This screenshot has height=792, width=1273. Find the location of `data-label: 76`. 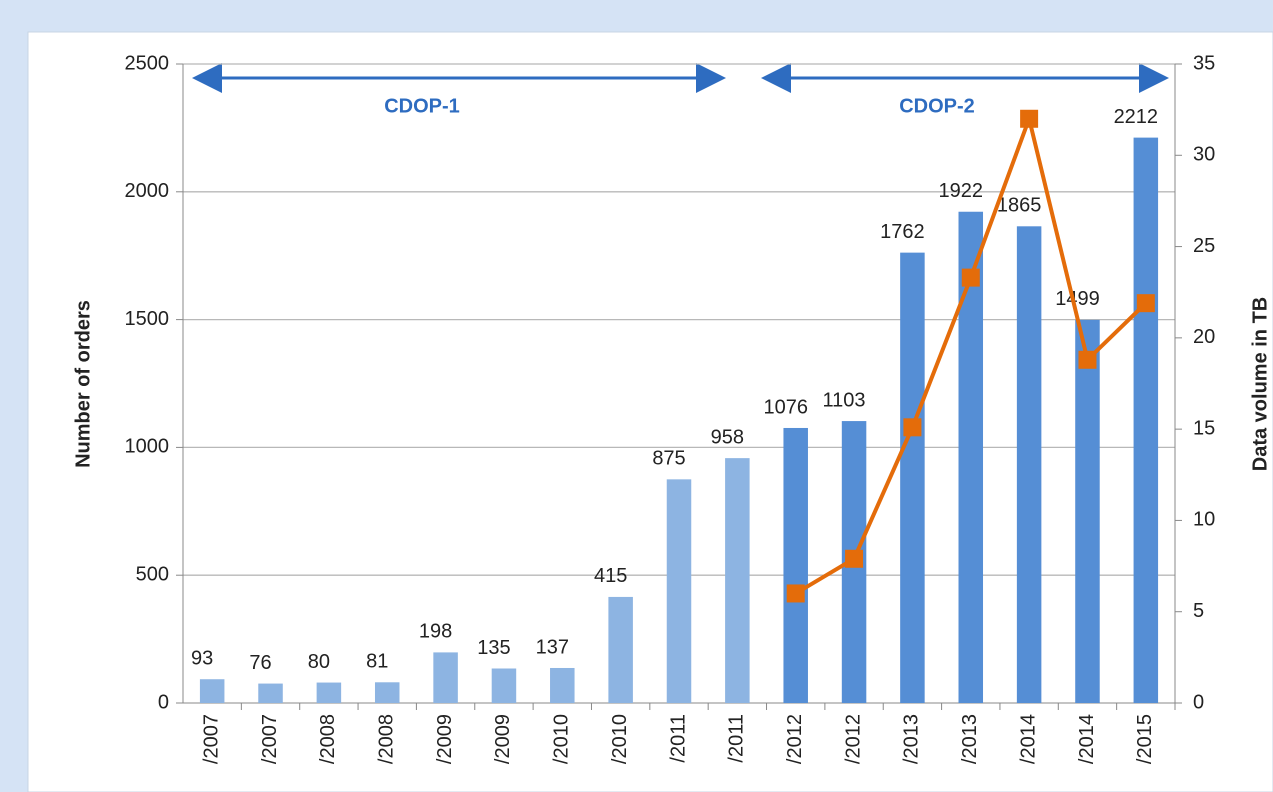

data-label: 76 is located at coordinates (260, 663).